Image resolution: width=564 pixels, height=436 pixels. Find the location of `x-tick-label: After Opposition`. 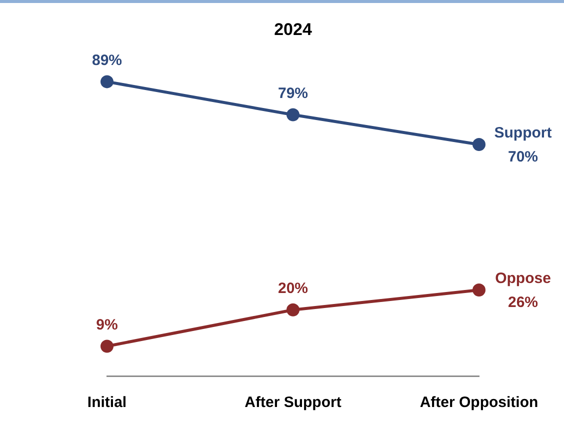

x-tick-label: After Opposition is located at coordinates (479, 403).